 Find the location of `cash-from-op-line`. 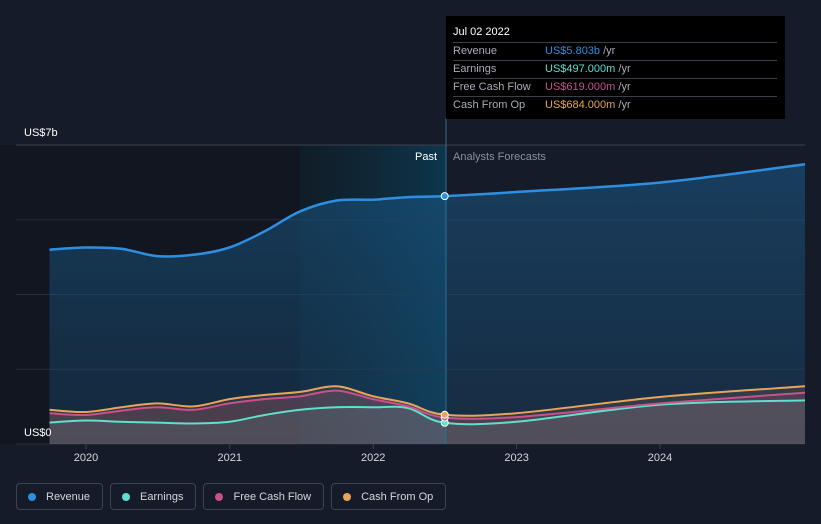

cash-from-op-line is located at coordinates (427, 401).